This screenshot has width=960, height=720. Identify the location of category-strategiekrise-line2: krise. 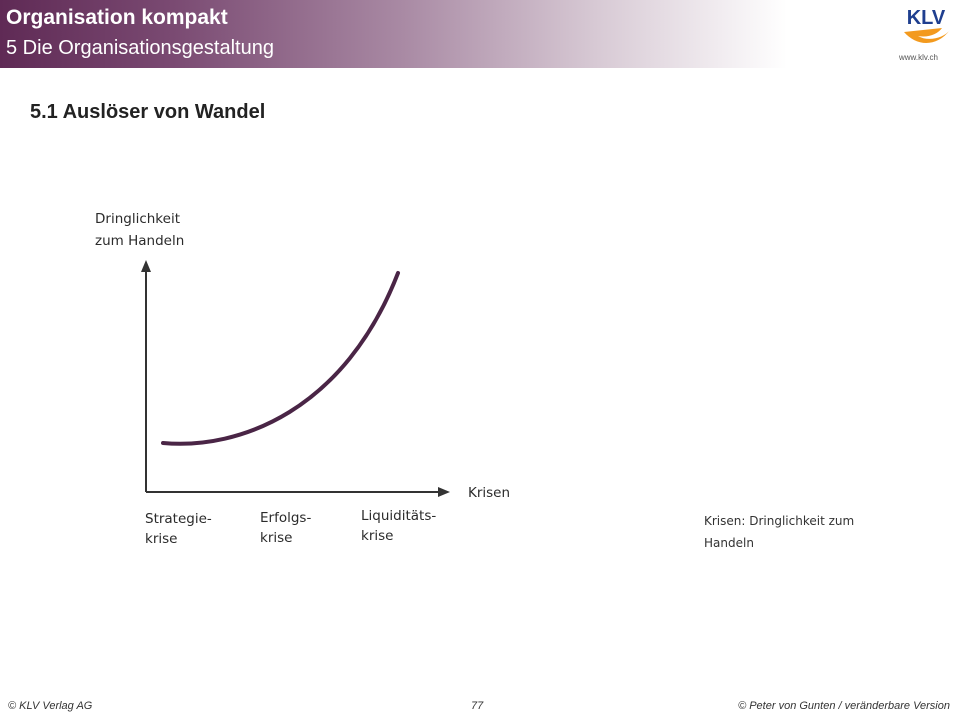
(161, 539).